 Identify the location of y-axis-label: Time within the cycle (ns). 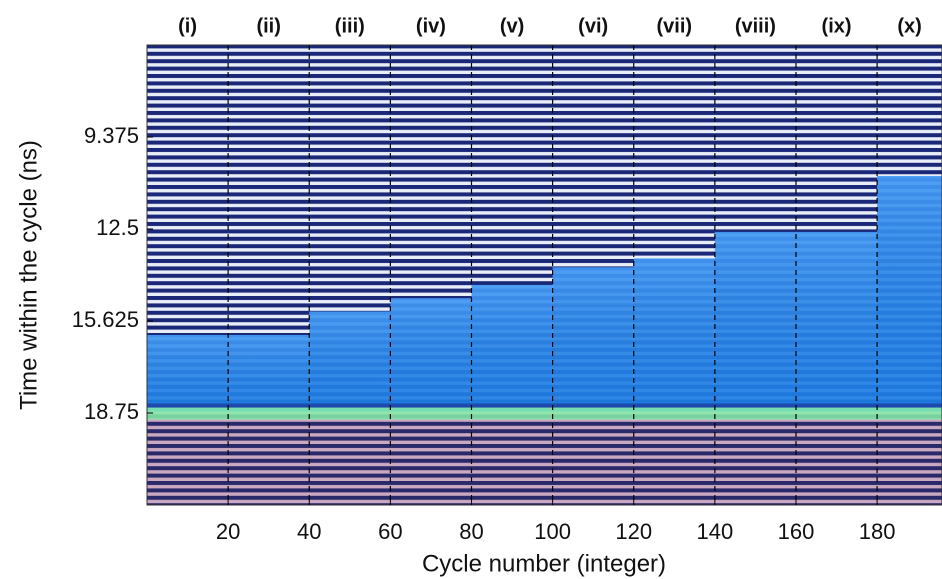
(28, 275).